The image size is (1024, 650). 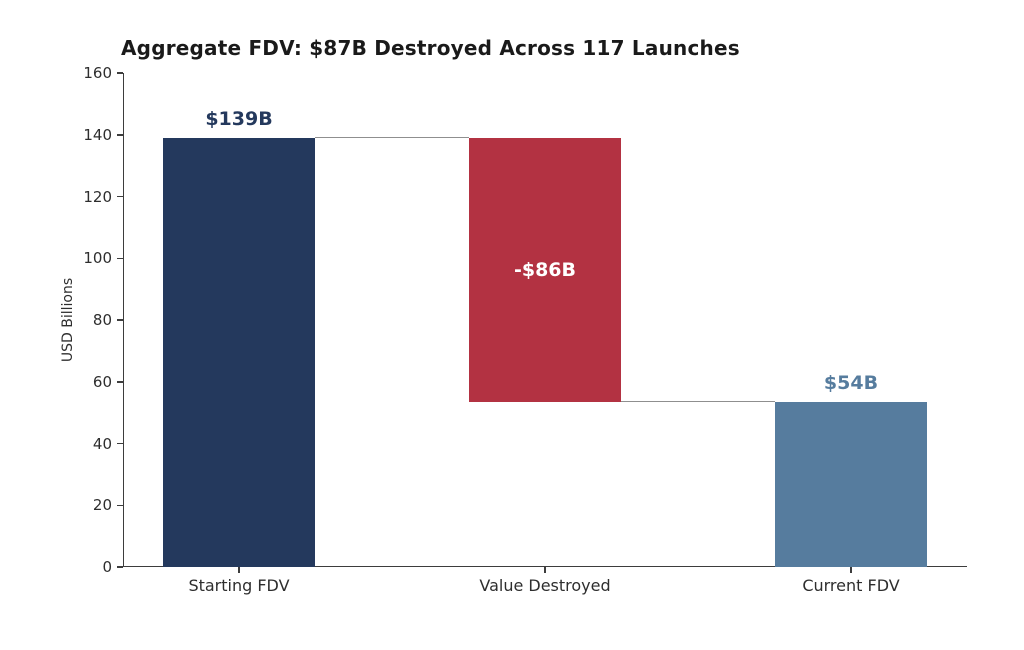 I want to click on x-tick-label-2: Current FDV, so click(x=851, y=585).